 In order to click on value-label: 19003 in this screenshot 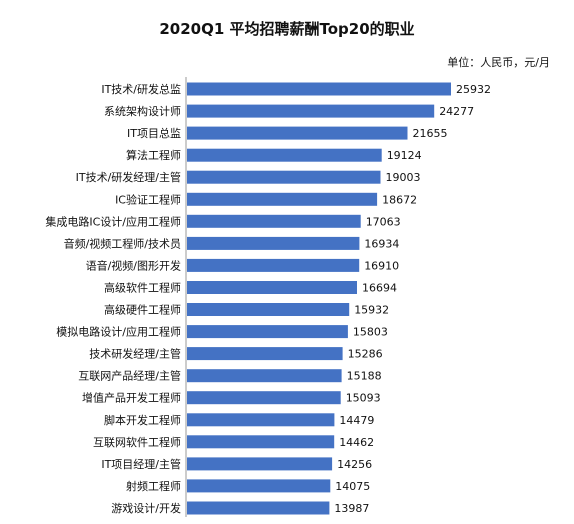, I will do `click(403, 177)`.